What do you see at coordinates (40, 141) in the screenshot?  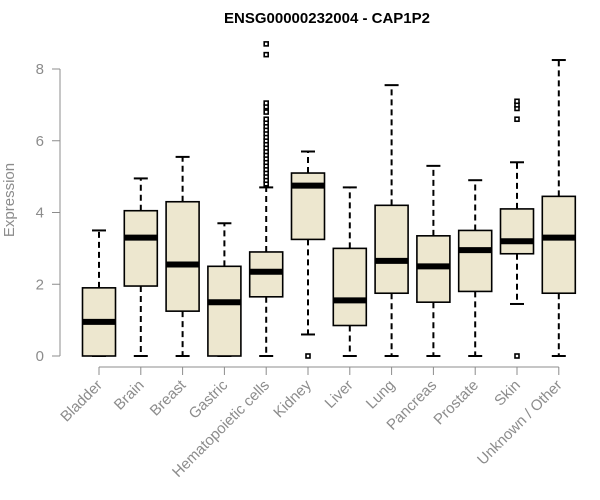 I see `y-tick-label-3: 6` at bounding box center [40, 141].